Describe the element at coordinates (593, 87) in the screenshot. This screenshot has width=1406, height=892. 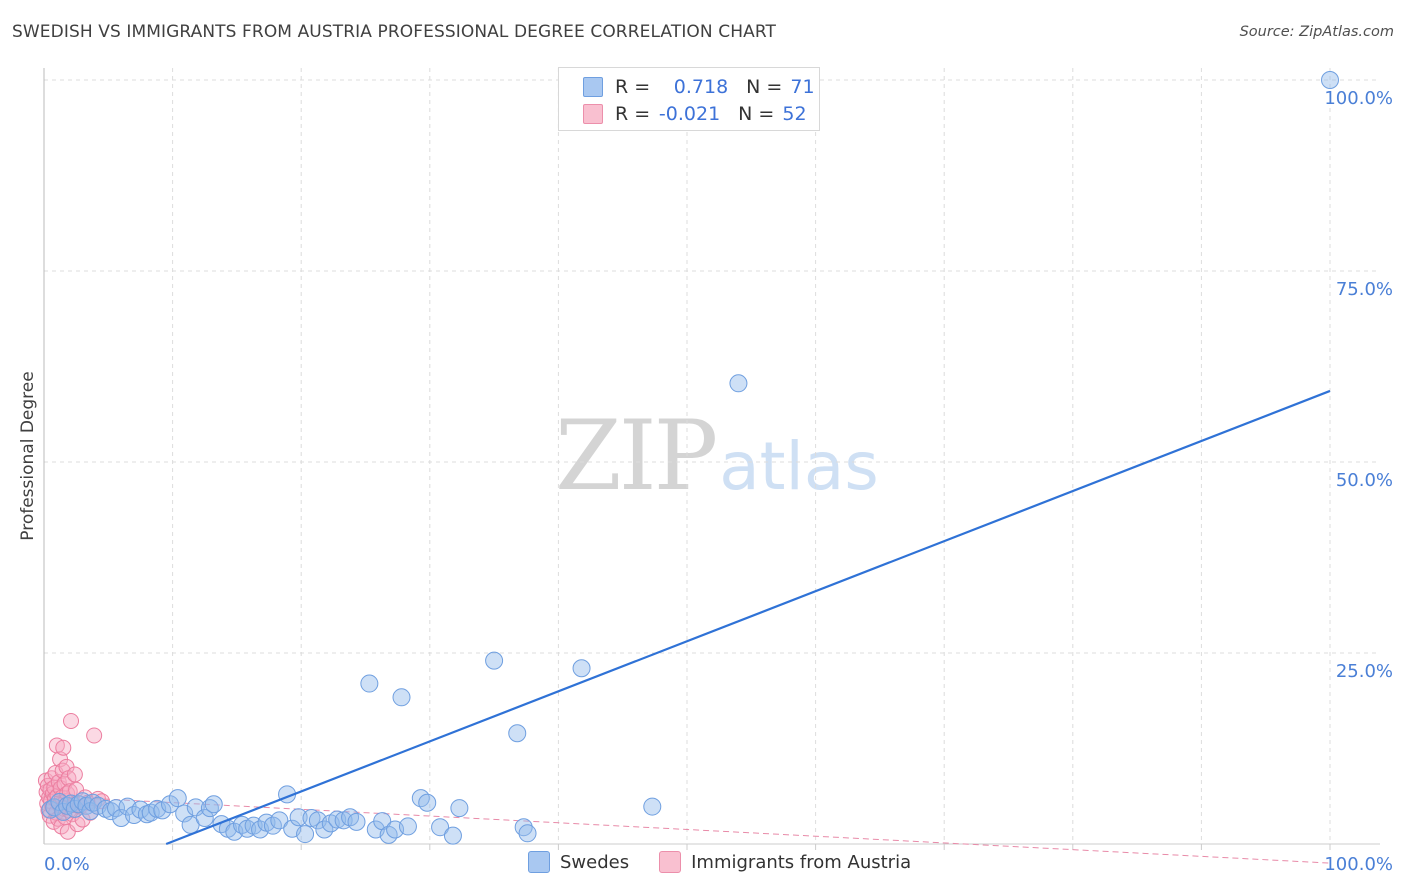
I see `legend-swatch-swedes` at that location.